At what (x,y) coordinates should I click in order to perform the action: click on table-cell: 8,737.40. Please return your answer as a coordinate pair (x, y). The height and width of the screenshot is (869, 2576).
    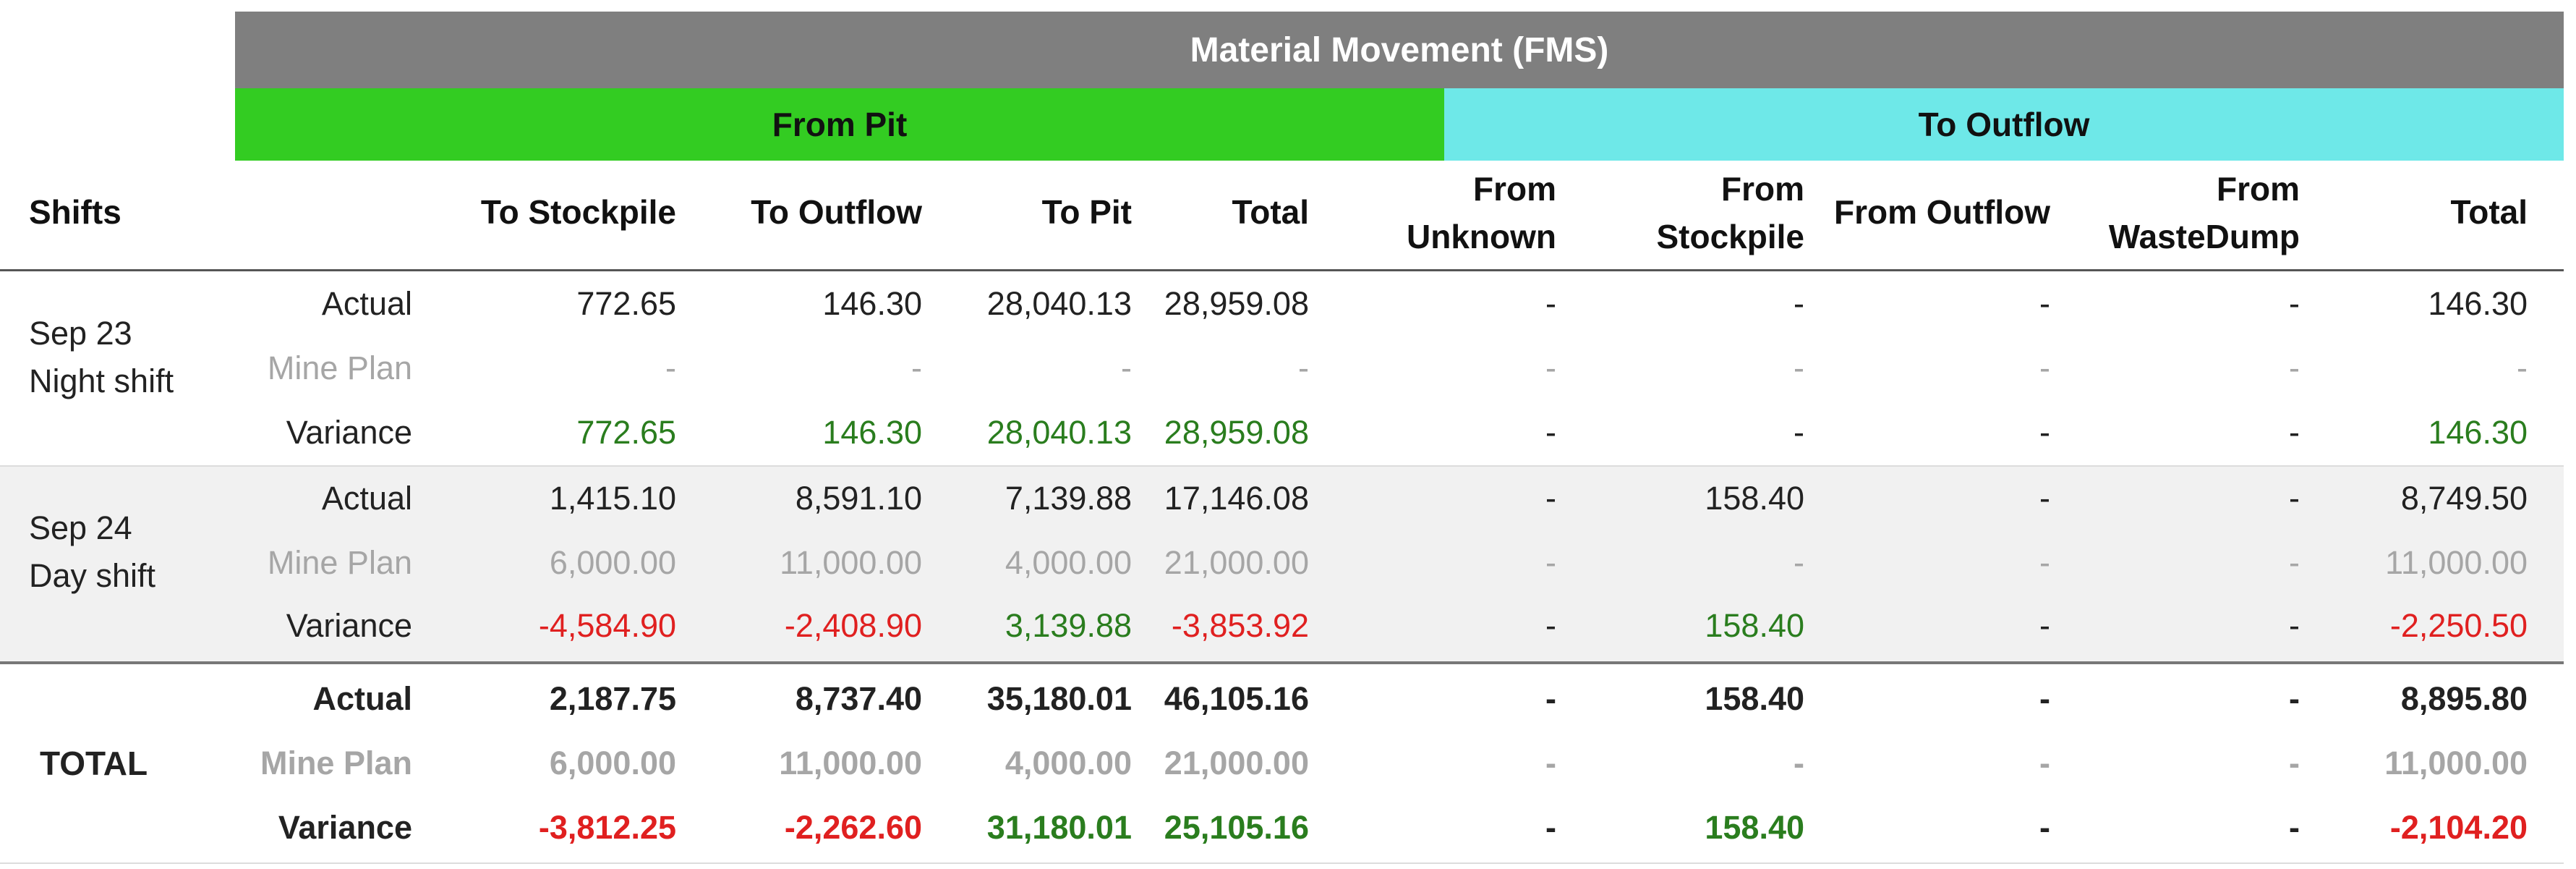
    Looking at the image, I should click on (858, 698).